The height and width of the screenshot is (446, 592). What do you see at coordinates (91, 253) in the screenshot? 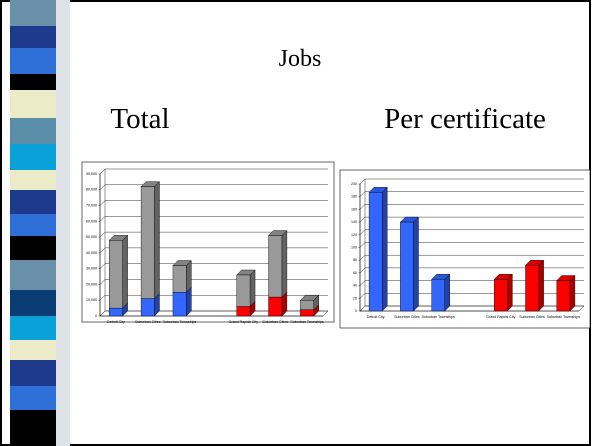
I see `y-tick-label: 40,000` at bounding box center [91, 253].